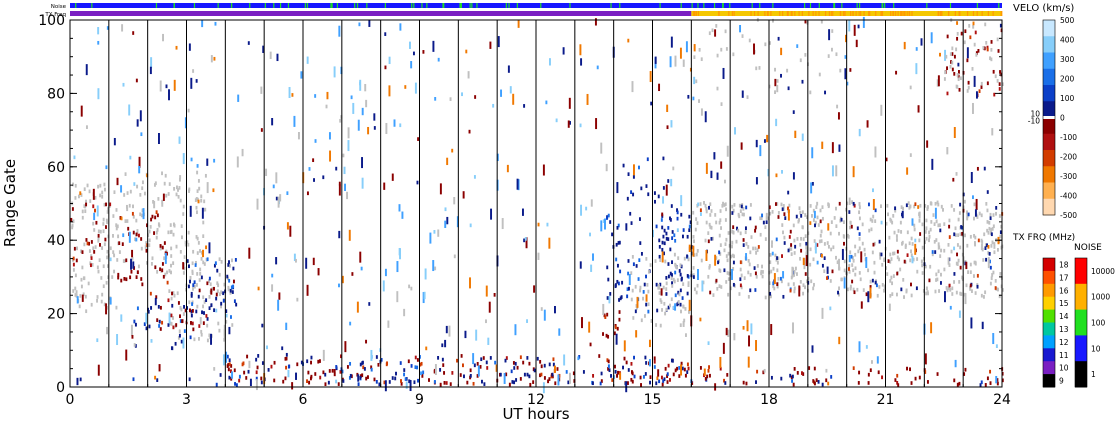 Image resolution: width=1118 pixels, height=435 pixels. What do you see at coordinates (845, 13) in the screenshot?
I see `txfreq-strip-mark` at bounding box center [845, 13].